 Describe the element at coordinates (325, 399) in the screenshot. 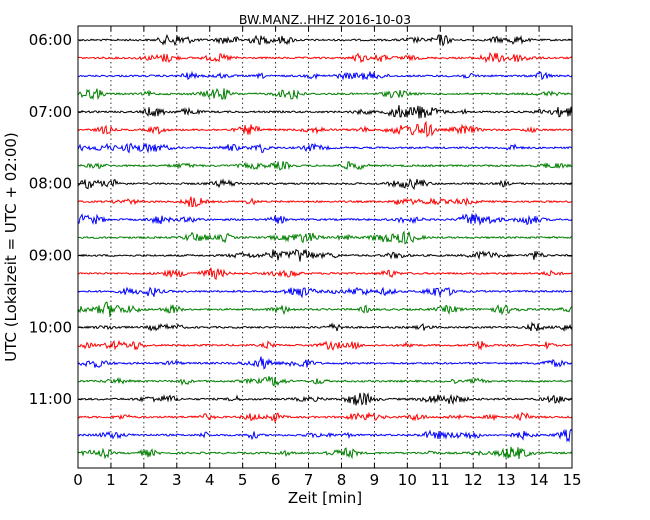

I see `trace-11:00` at that location.